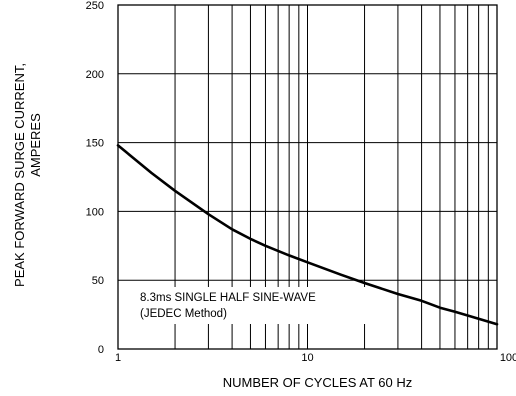 The image size is (516, 396). I want to click on x-tick-label: 100, so click(508, 358).